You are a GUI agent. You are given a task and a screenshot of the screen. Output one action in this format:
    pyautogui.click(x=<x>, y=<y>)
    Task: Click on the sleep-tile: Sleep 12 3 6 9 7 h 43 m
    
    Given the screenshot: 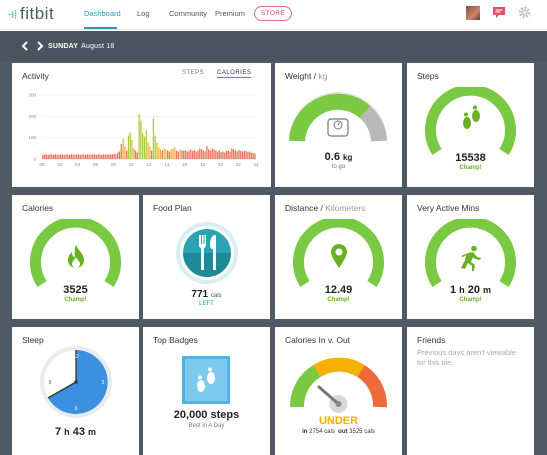 What is the action you would take?
    pyautogui.click(x=75, y=391)
    